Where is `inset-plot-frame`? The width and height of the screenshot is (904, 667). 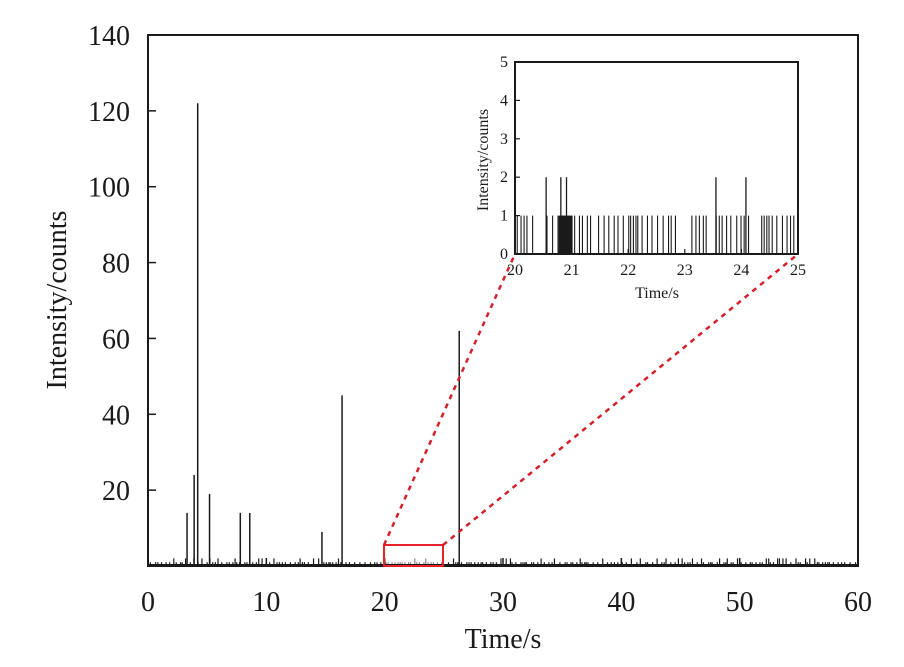
inset-plot-frame is located at coordinates (656, 158).